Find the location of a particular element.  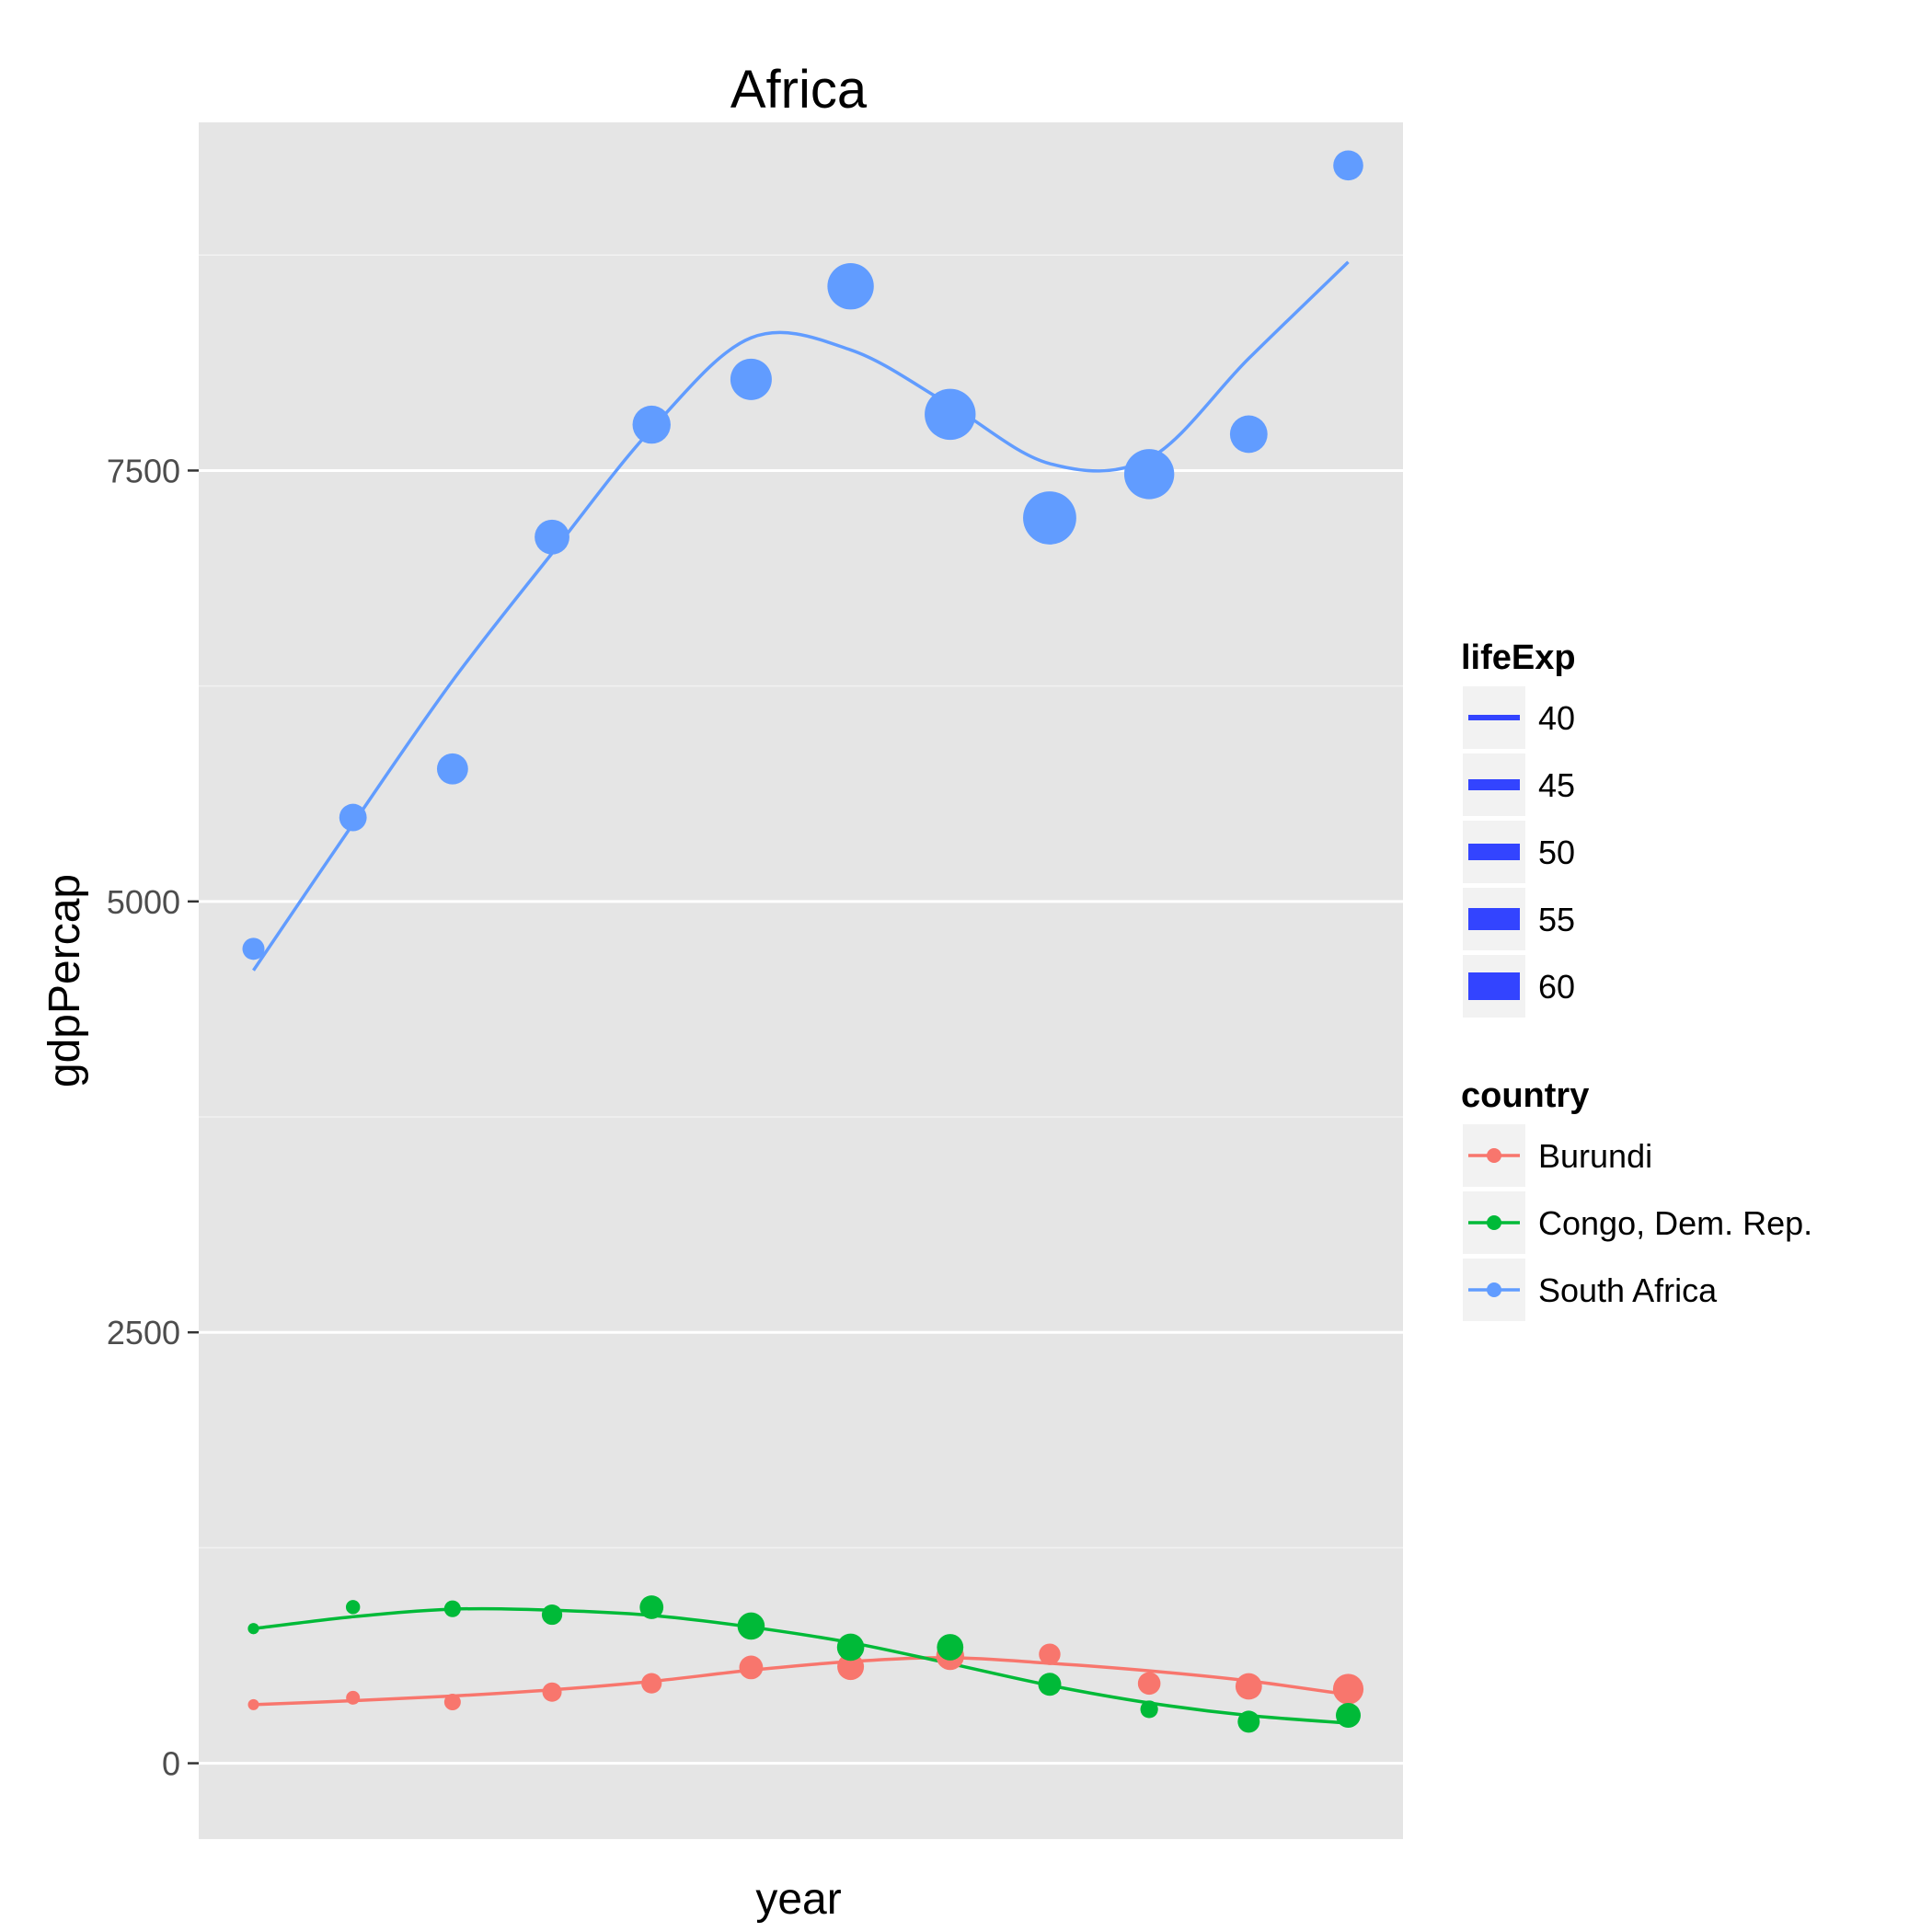

y-tick-label: 0 is located at coordinates (171, 1764).